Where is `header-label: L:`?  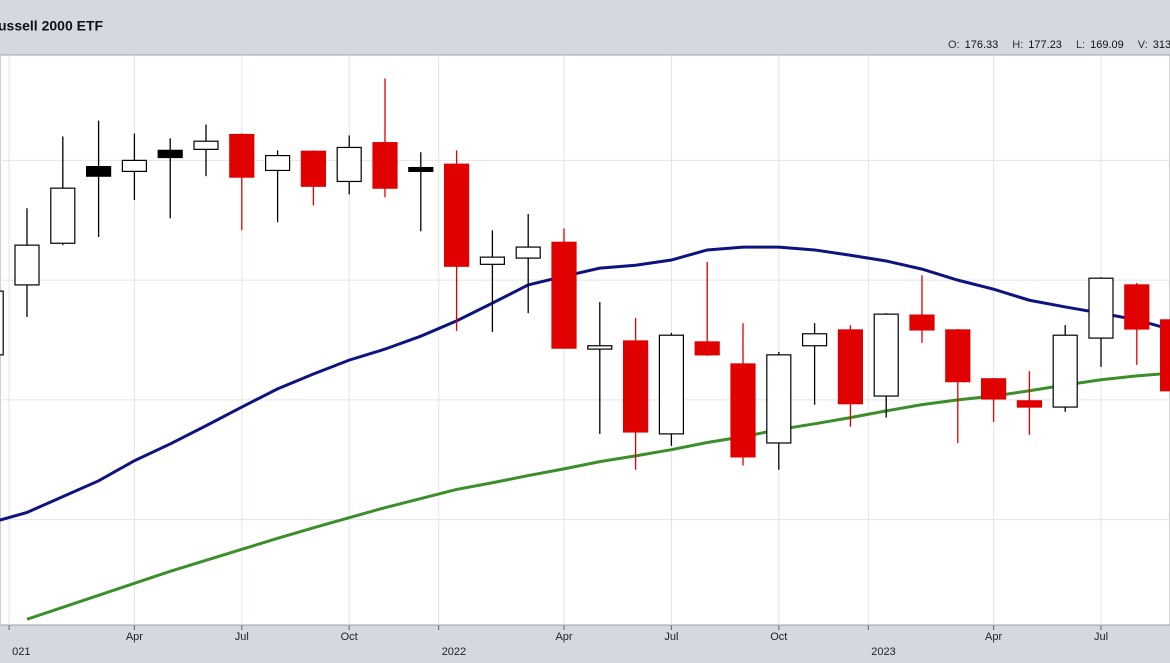 header-label: L: is located at coordinates (1080, 45).